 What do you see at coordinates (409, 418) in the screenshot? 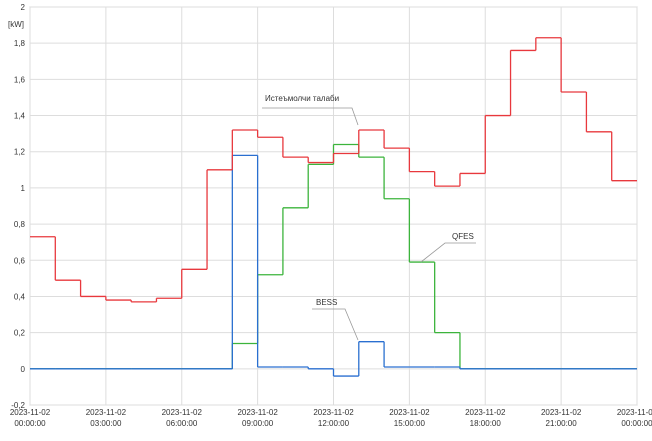
I see `x-tick-label: 2023-11-02 15:00:00` at bounding box center [409, 418].